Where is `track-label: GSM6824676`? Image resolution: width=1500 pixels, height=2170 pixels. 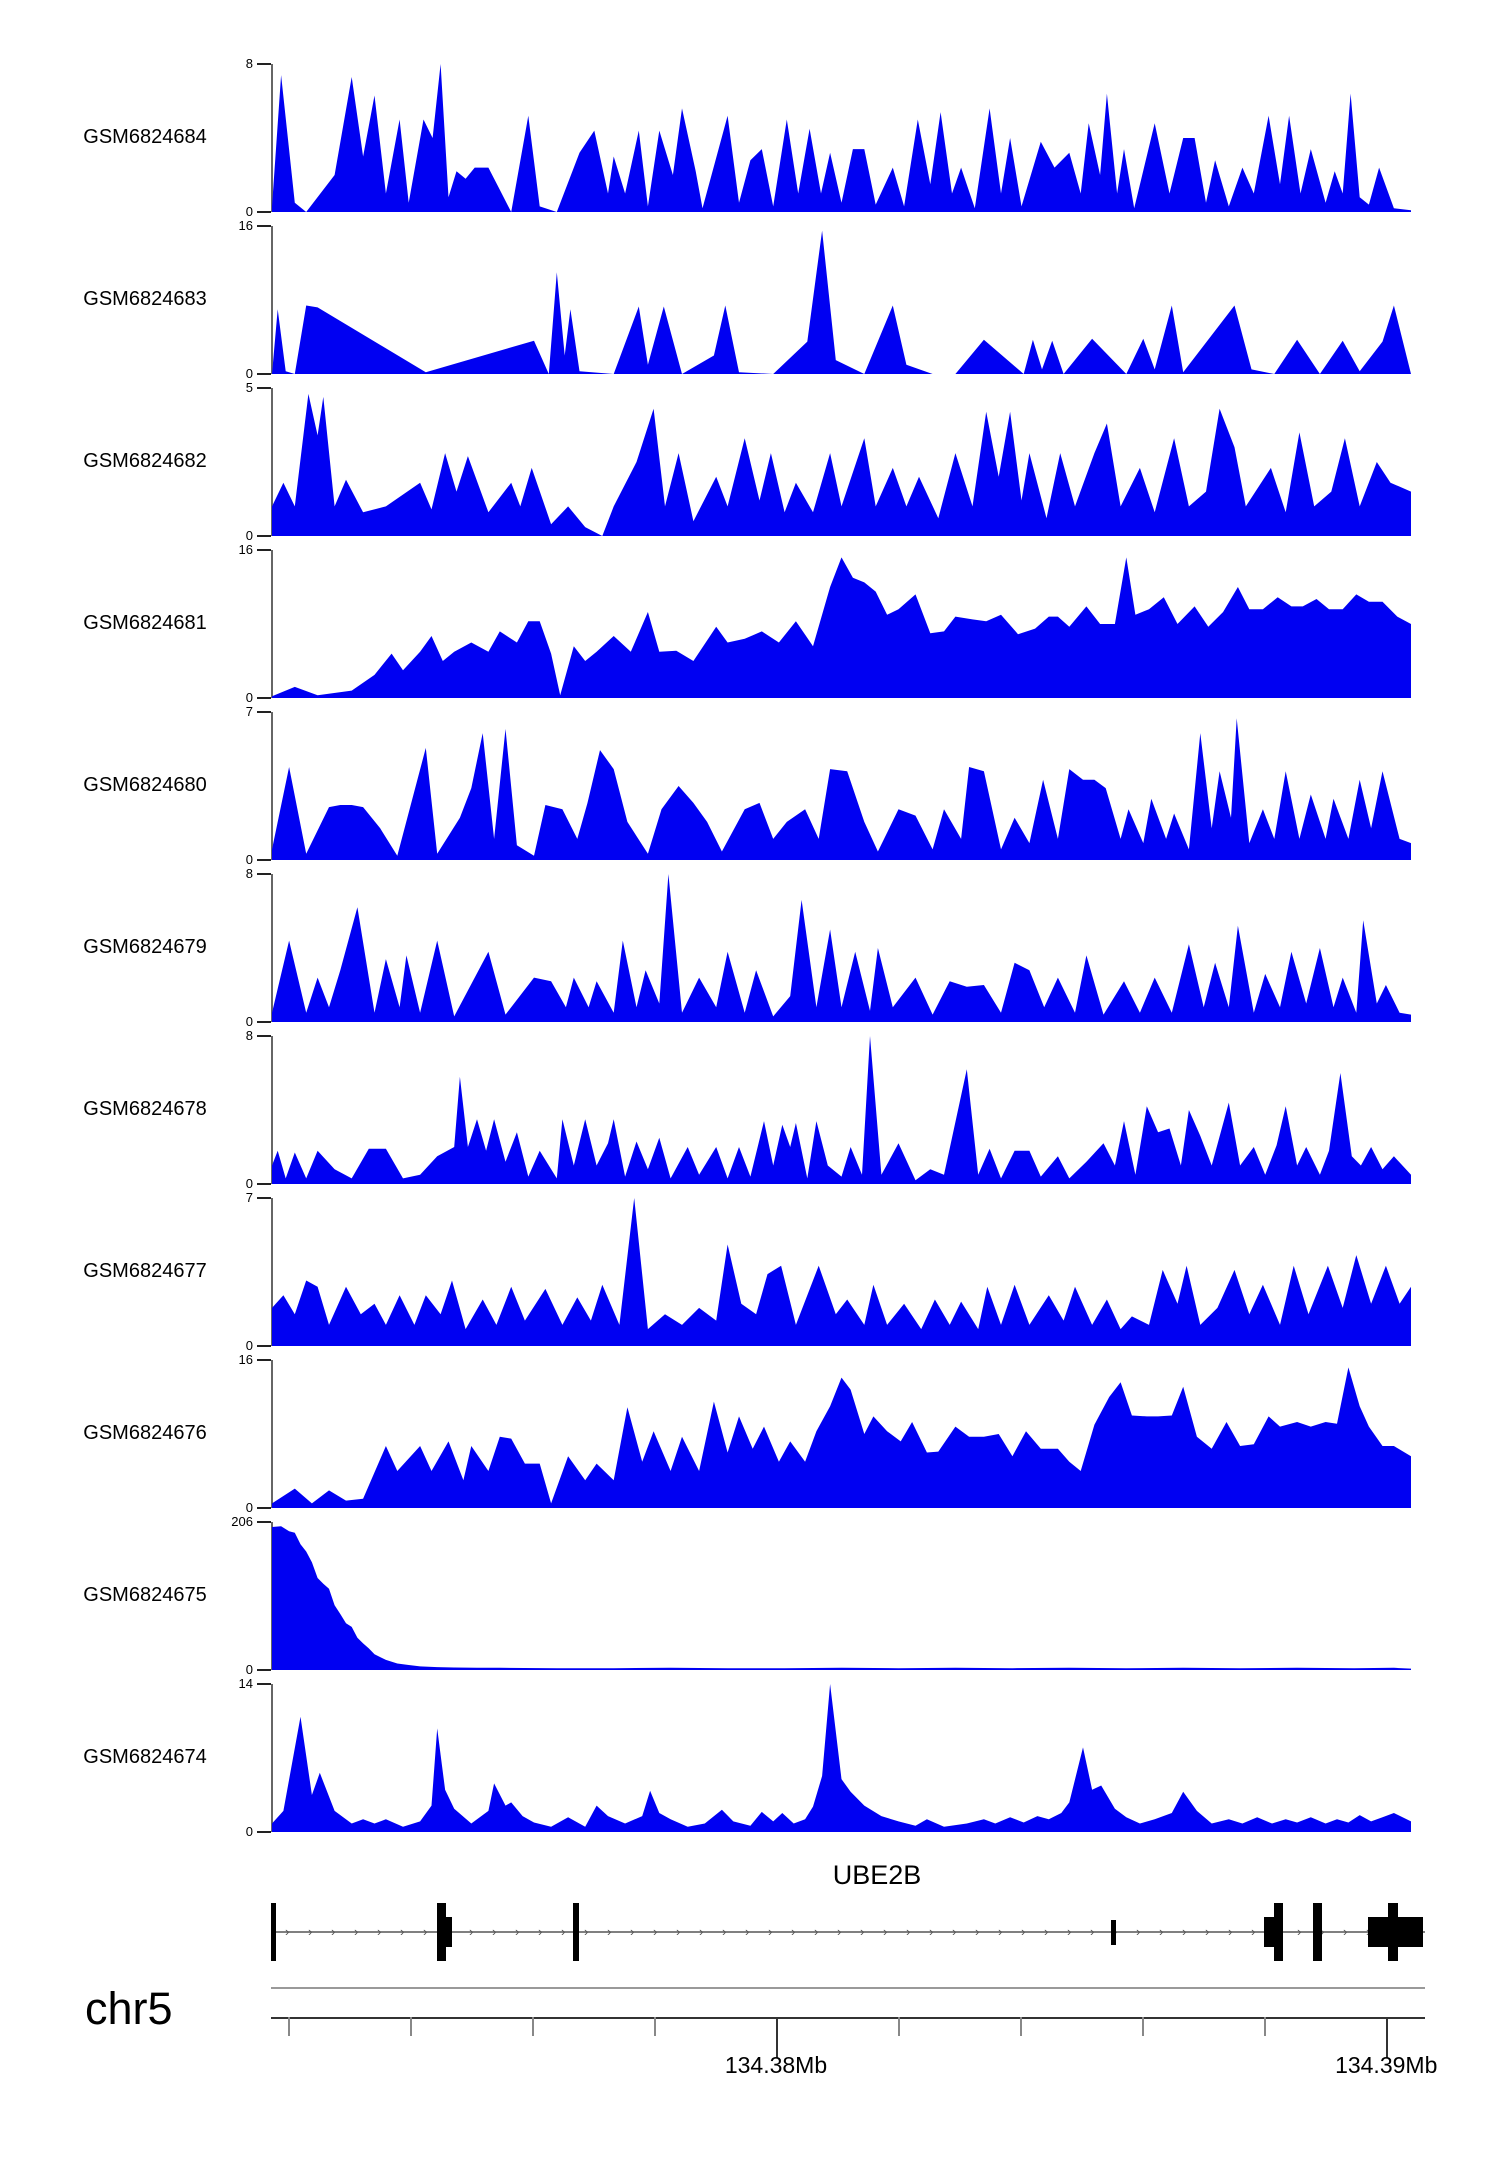
track-label: GSM6824676 is located at coordinates (145, 1433).